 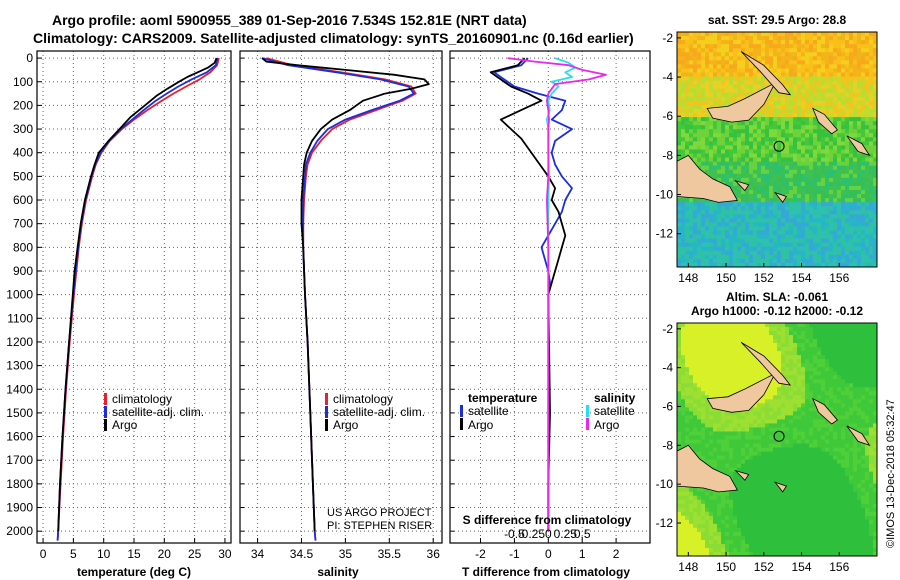 What do you see at coordinates (607, 425) in the screenshot?
I see `legend-s-argo-label: Argo` at bounding box center [607, 425].